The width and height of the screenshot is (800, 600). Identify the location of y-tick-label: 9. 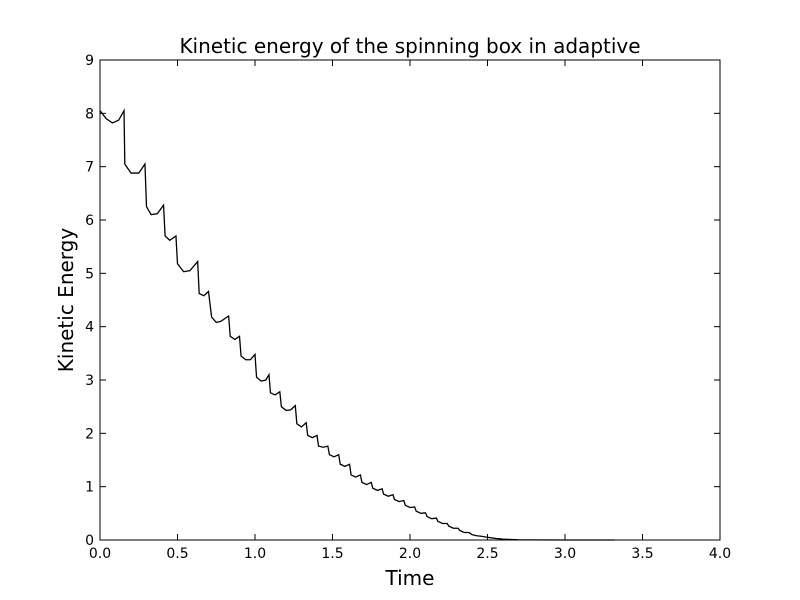
(89, 61).